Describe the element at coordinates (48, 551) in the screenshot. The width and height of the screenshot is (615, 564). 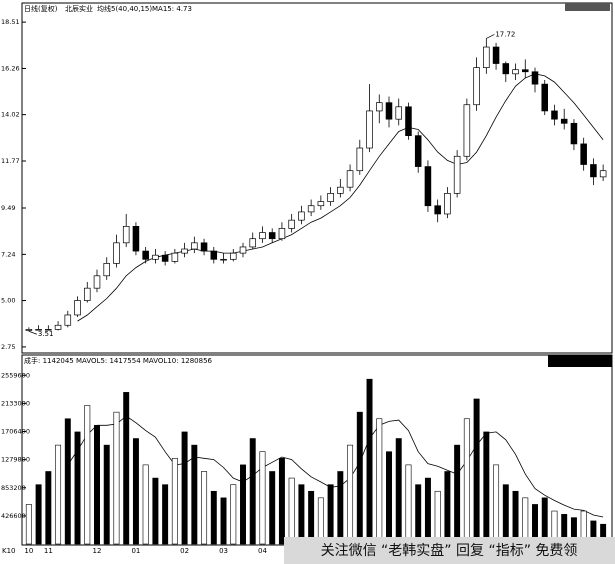
I see `x-tick-label: 11` at that location.